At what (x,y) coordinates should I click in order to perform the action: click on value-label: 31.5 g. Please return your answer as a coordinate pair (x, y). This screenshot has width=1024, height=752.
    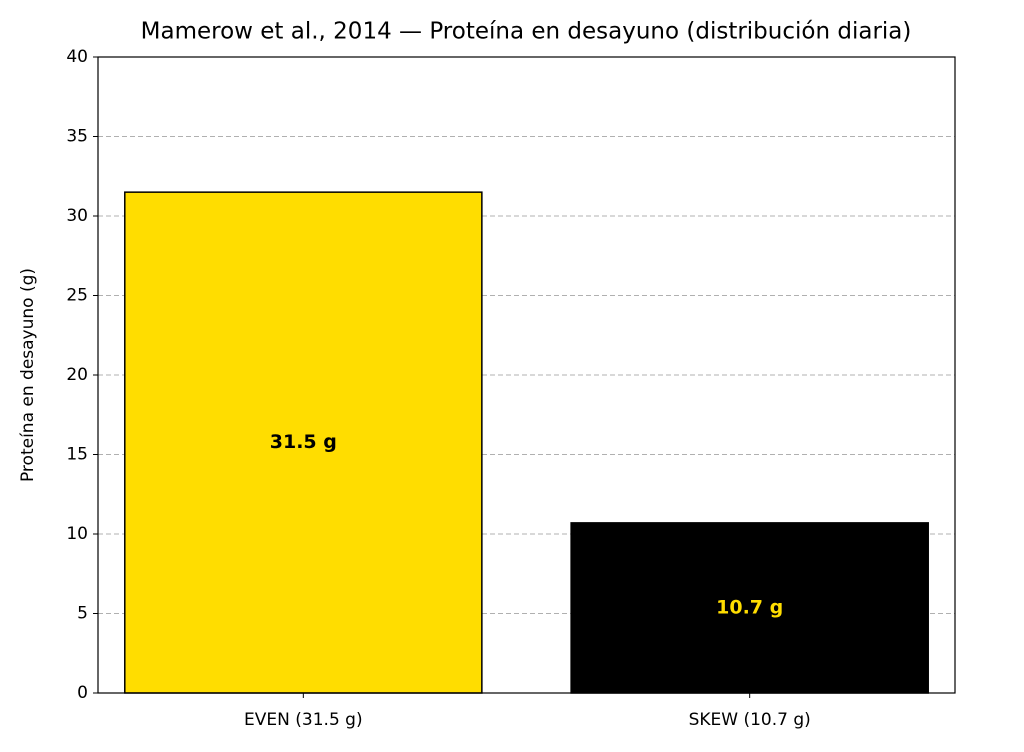
    Looking at the image, I should click on (303, 442).